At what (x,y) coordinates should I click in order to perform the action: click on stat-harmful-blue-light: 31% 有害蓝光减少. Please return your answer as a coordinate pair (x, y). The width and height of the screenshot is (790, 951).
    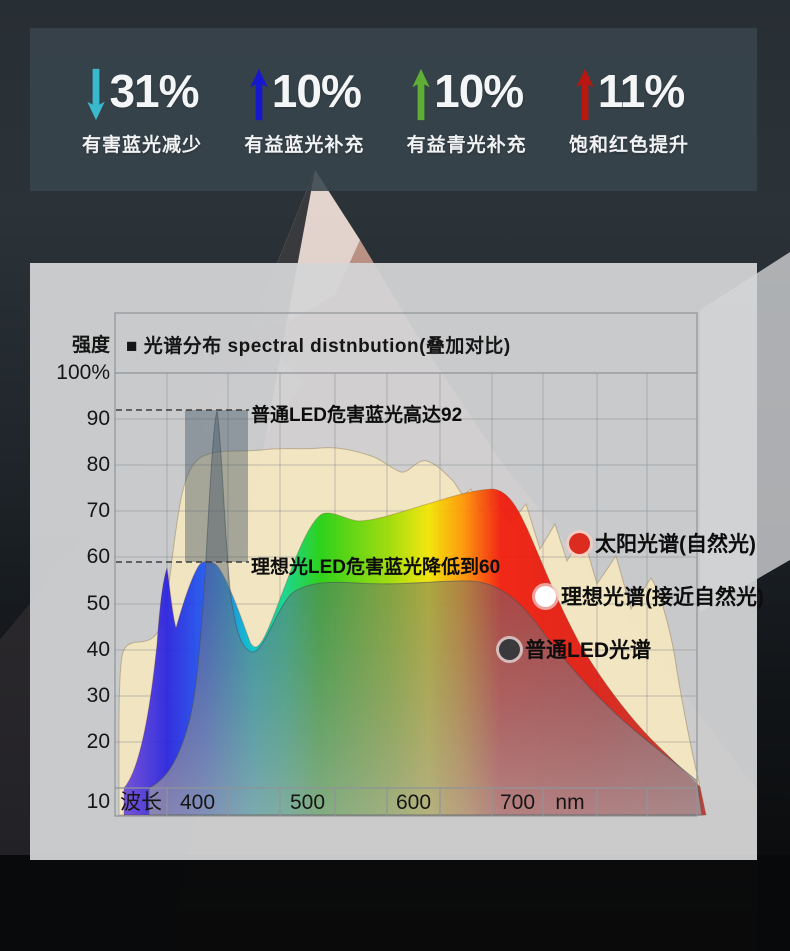
    Looking at the image, I should click on (142, 111).